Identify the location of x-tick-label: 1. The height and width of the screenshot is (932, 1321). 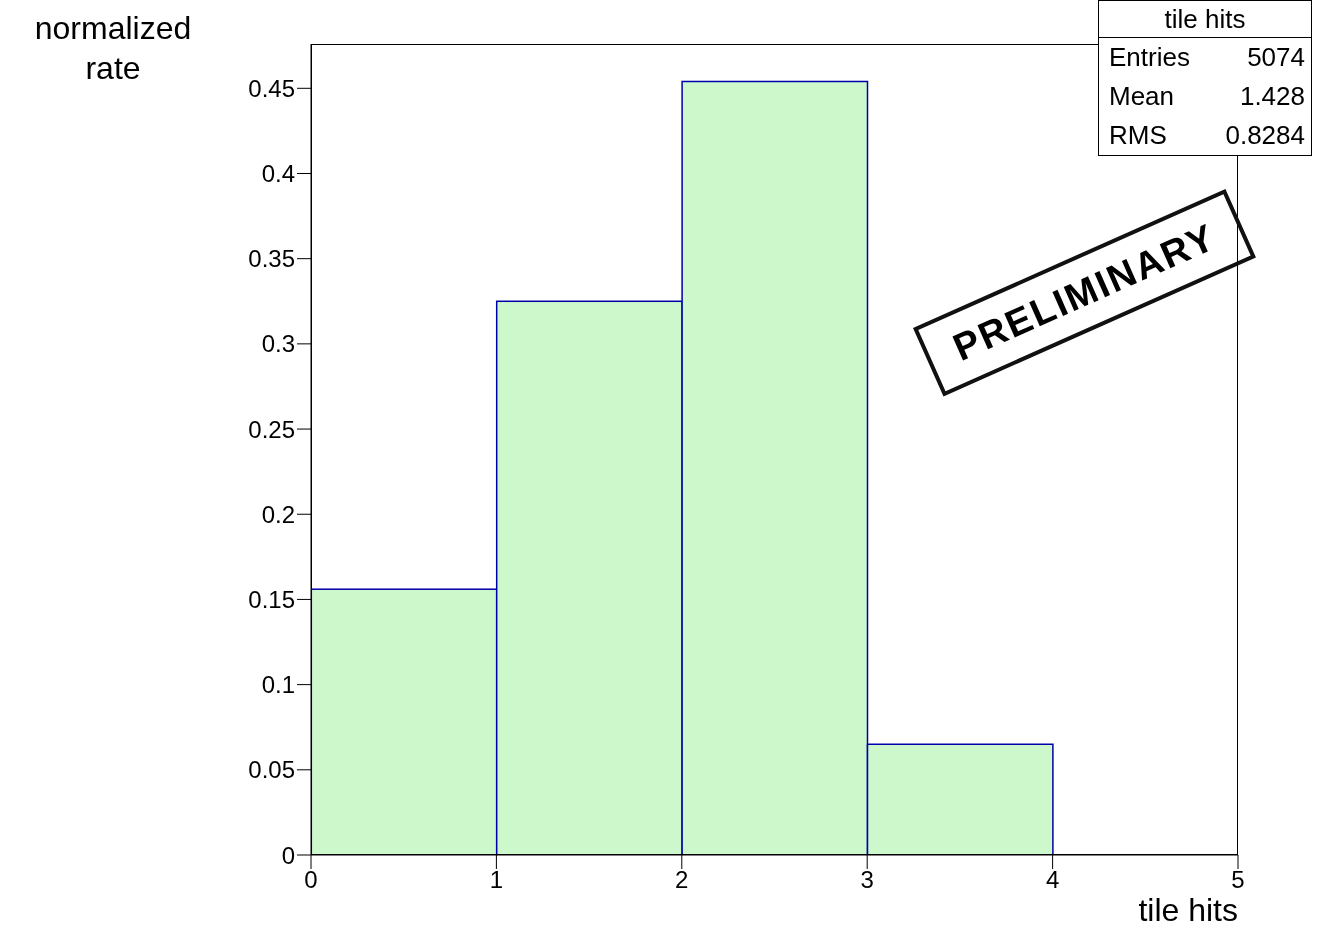
(496, 880).